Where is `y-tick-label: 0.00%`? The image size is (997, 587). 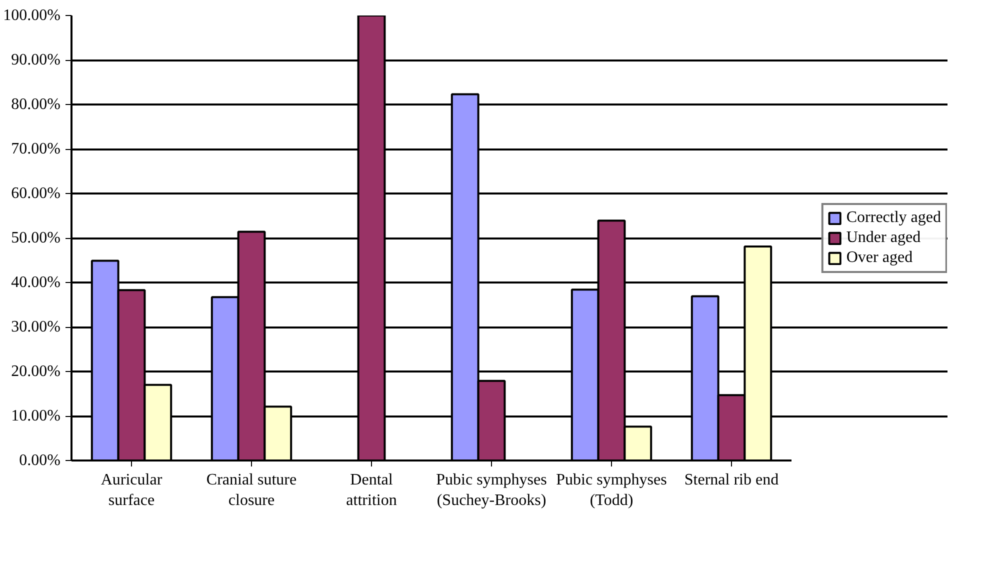 y-tick-label: 0.00% is located at coordinates (39, 460).